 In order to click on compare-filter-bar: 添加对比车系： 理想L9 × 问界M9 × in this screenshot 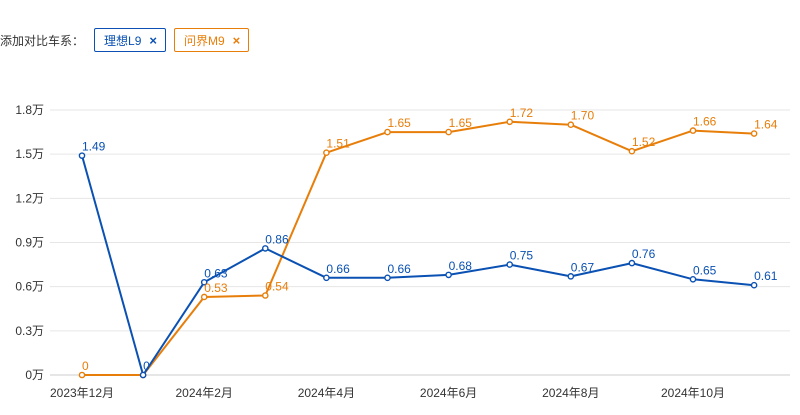, I will do `click(141, 40)`.